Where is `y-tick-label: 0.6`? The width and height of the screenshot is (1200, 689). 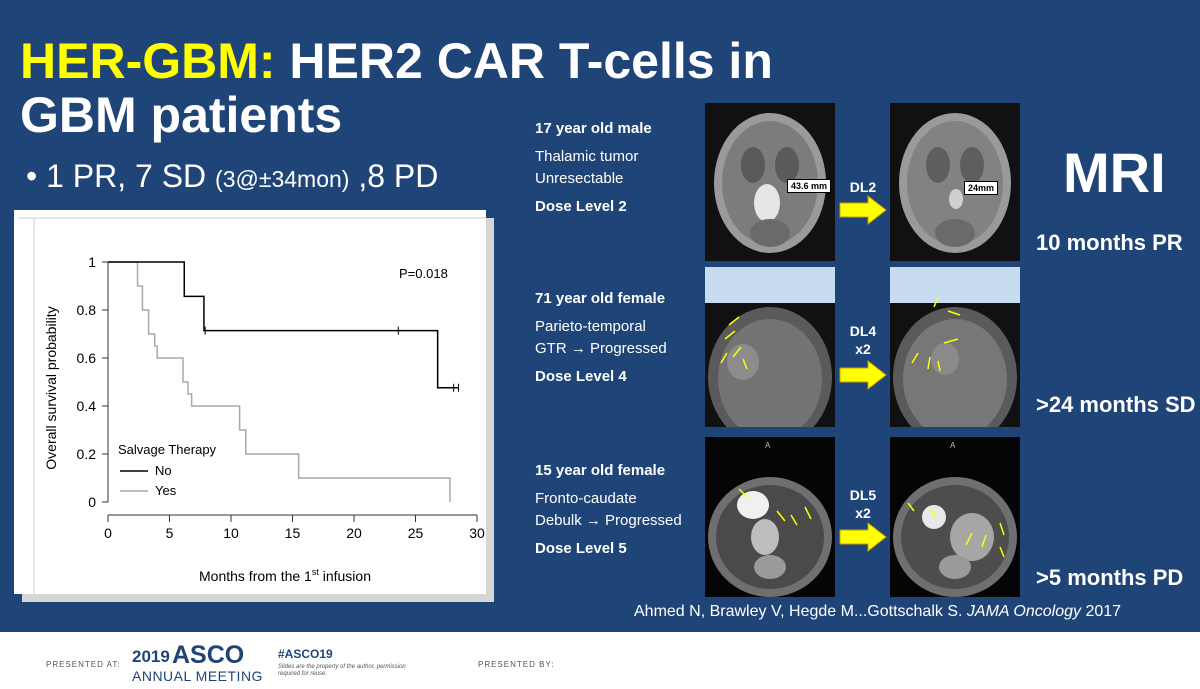 y-tick-label: 0.6 is located at coordinates (87, 358).